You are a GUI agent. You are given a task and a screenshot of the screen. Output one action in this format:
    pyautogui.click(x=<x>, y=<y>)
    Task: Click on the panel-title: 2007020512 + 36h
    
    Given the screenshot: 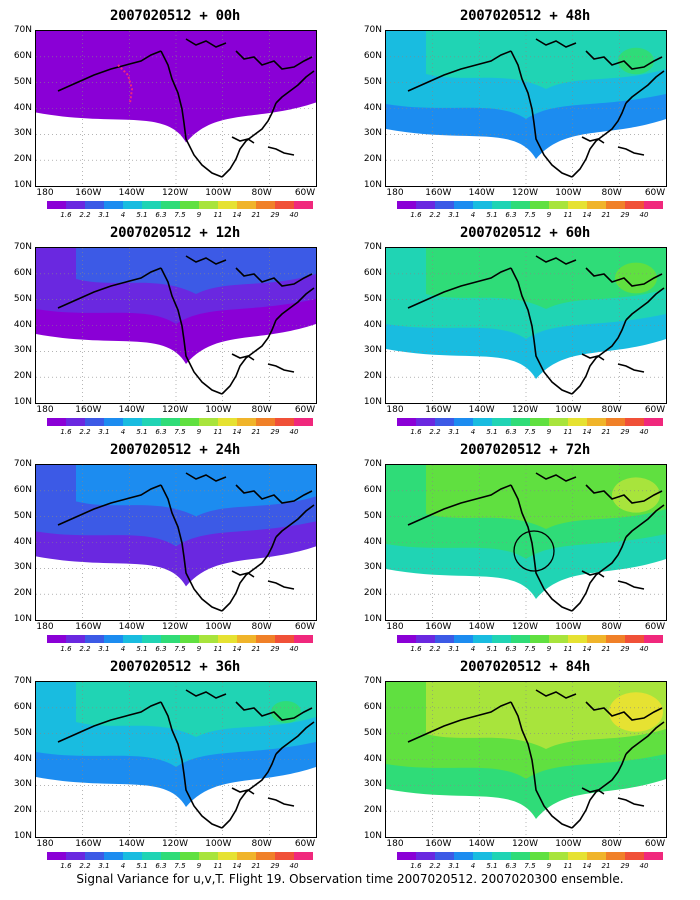 What is the action you would take?
    pyautogui.click(x=175, y=667)
    